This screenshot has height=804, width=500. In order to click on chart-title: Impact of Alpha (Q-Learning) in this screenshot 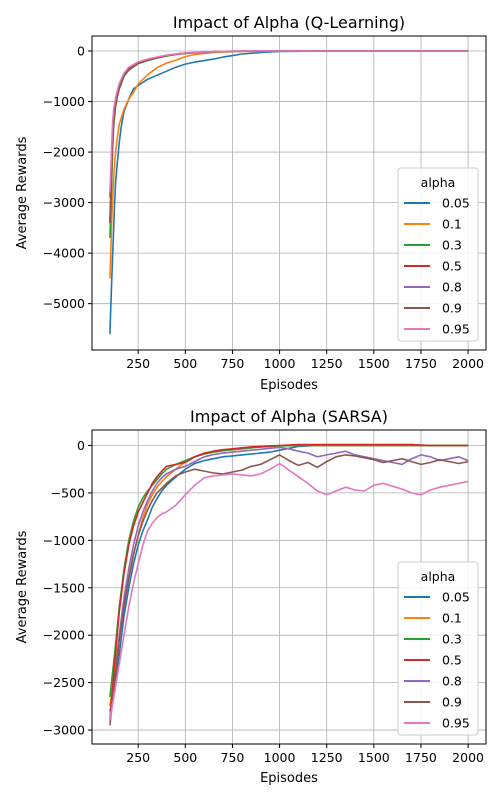, I will do `click(289, 22)`.